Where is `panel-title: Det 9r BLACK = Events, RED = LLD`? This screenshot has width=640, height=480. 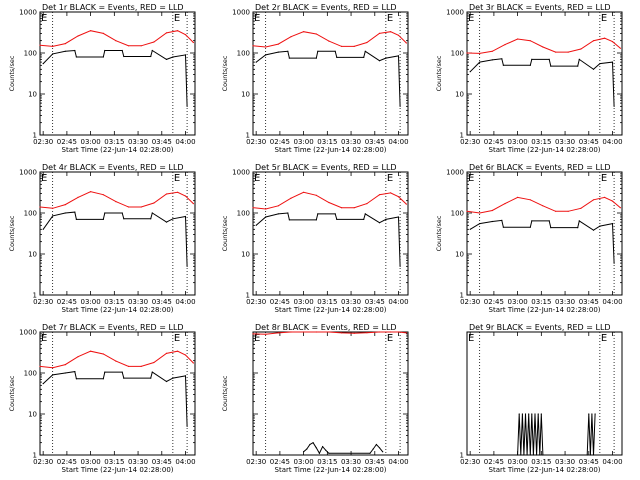 panel-title: Det 9r BLACK = Events, RED = LLD is located at coordinates (540, 327).